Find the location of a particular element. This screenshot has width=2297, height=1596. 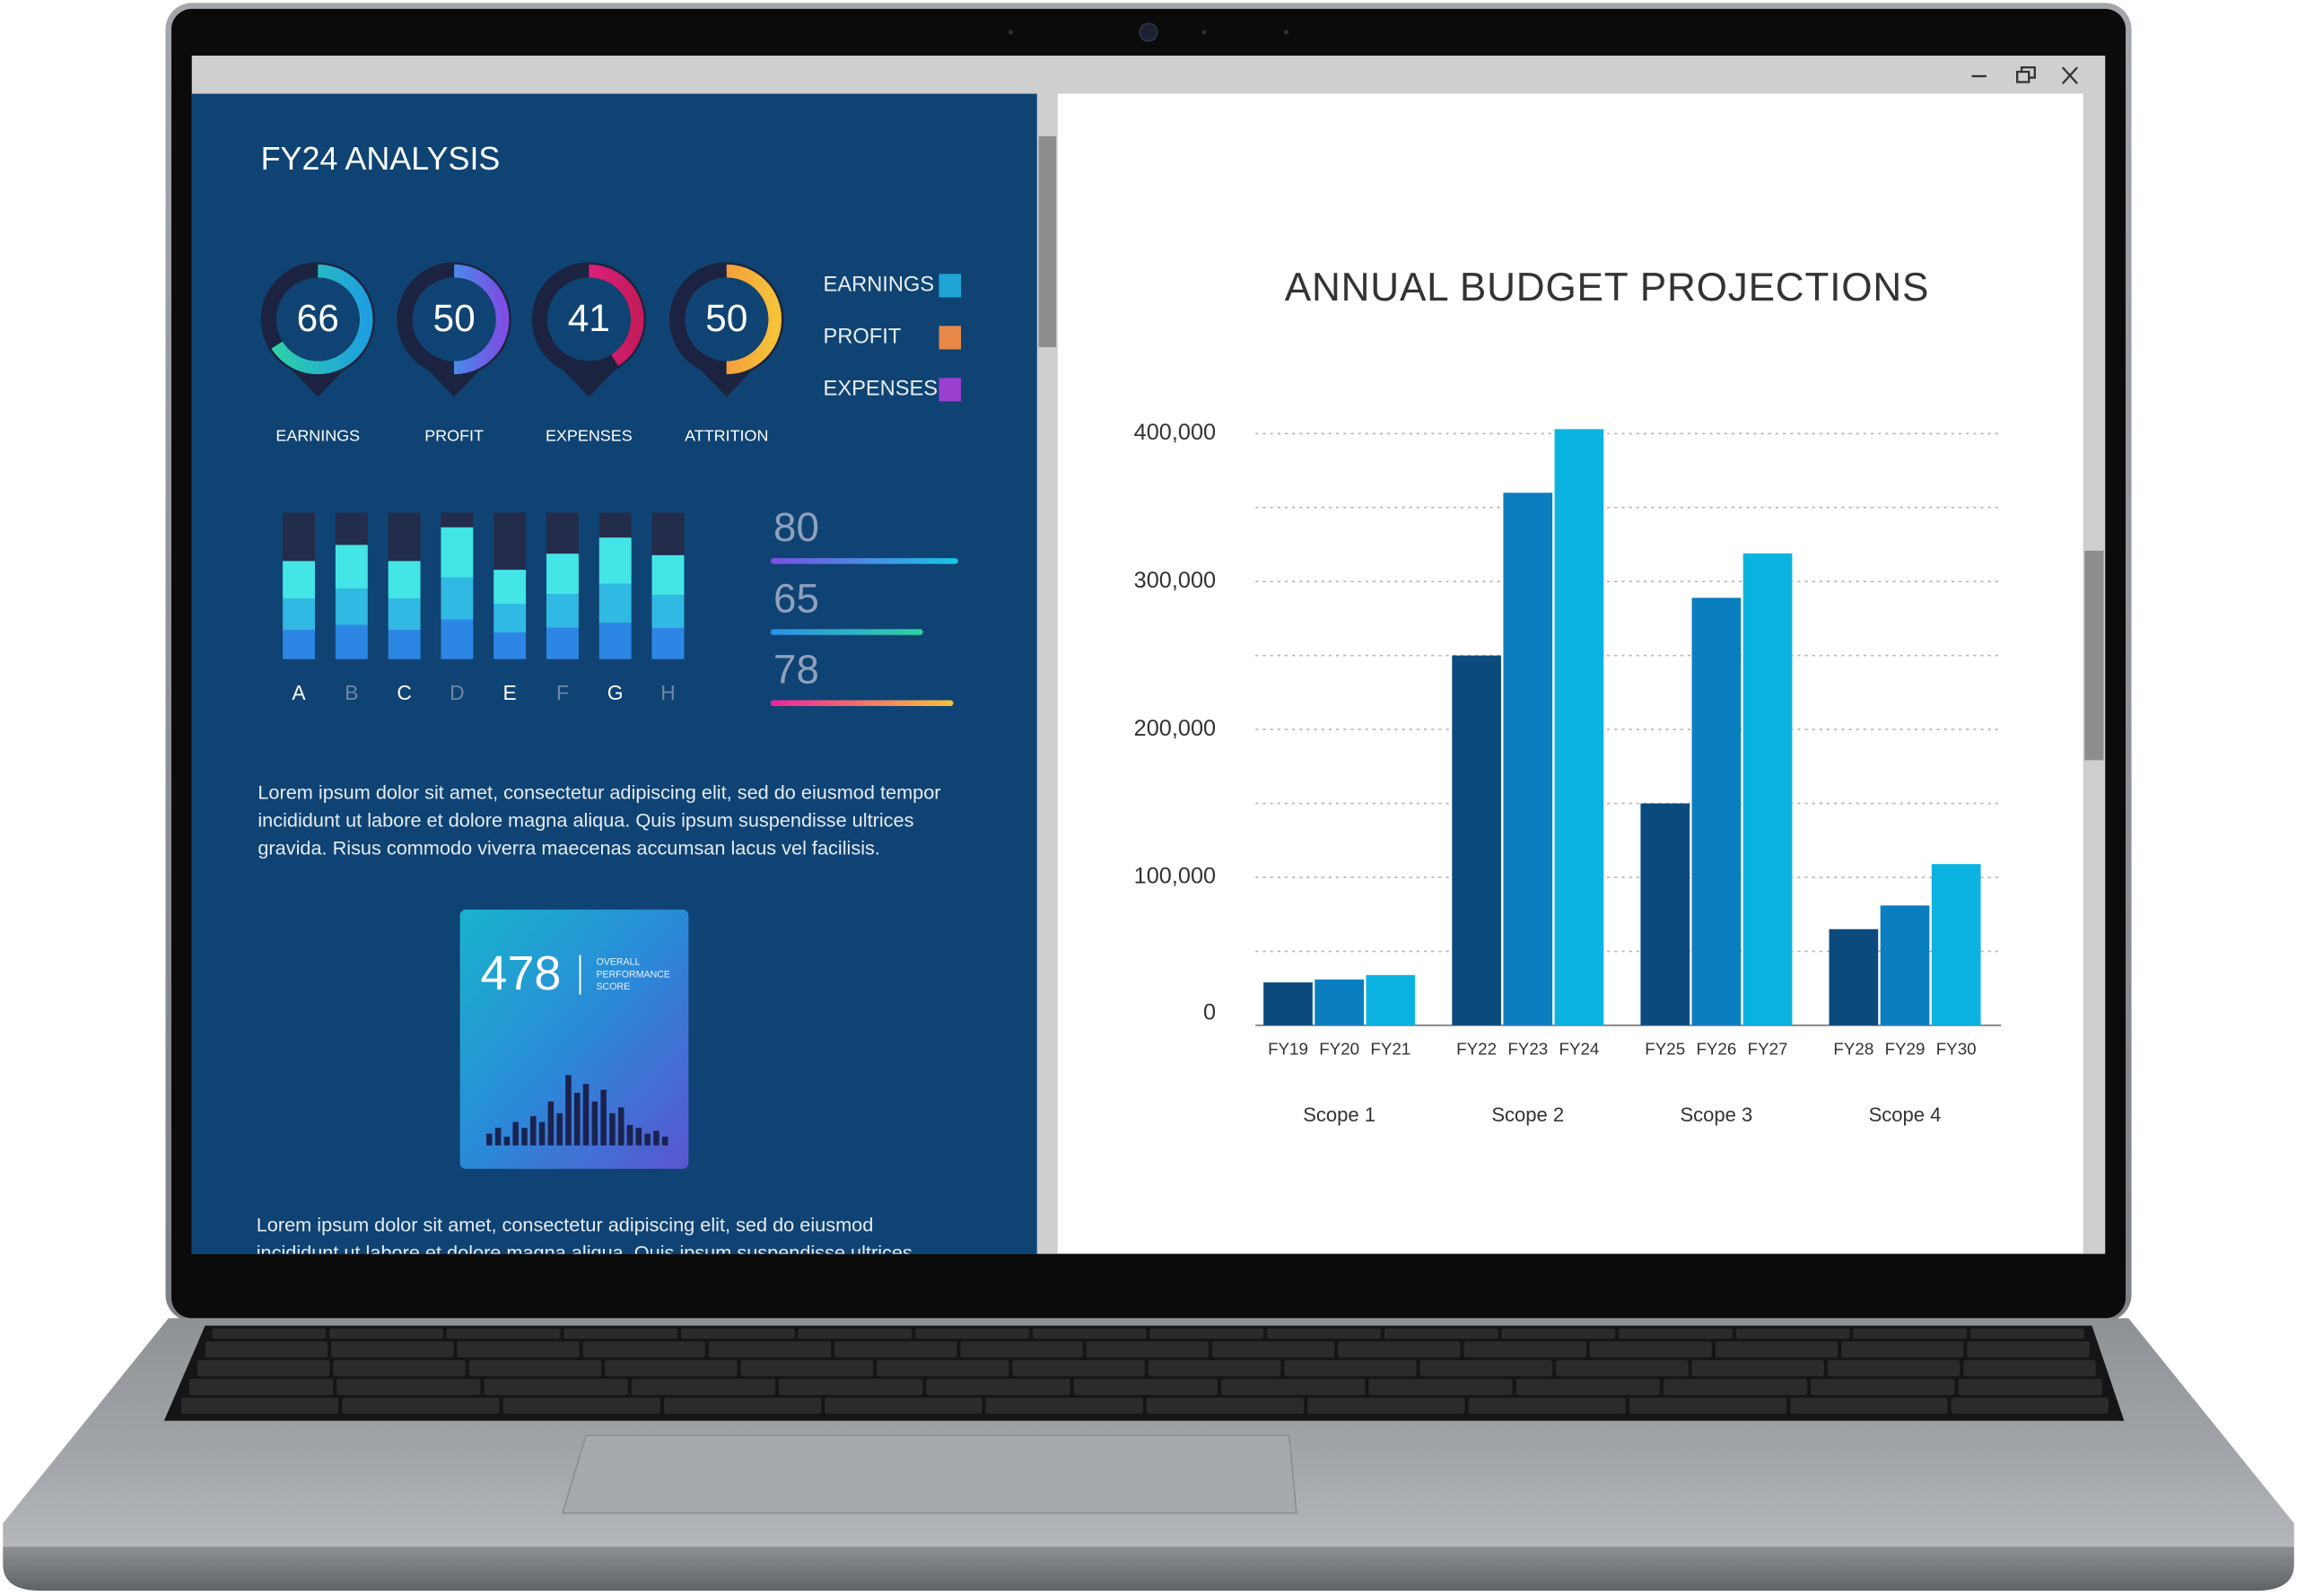

touchpad is located at coordinates (929, 1474).